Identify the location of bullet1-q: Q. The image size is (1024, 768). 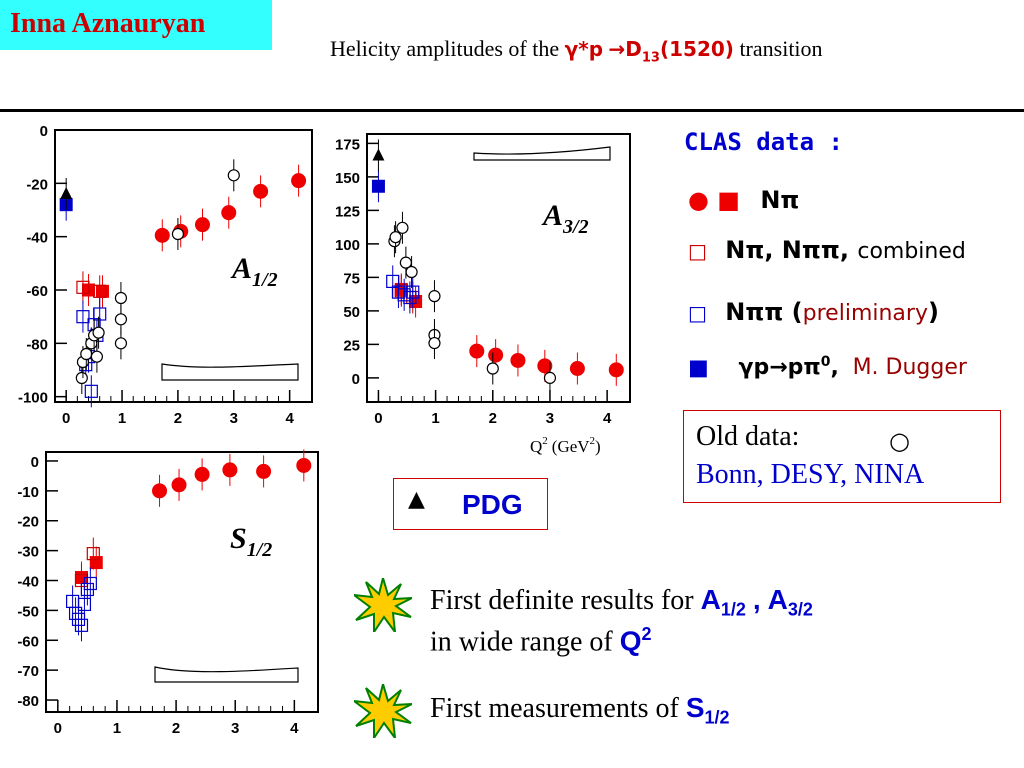
(630, 641).